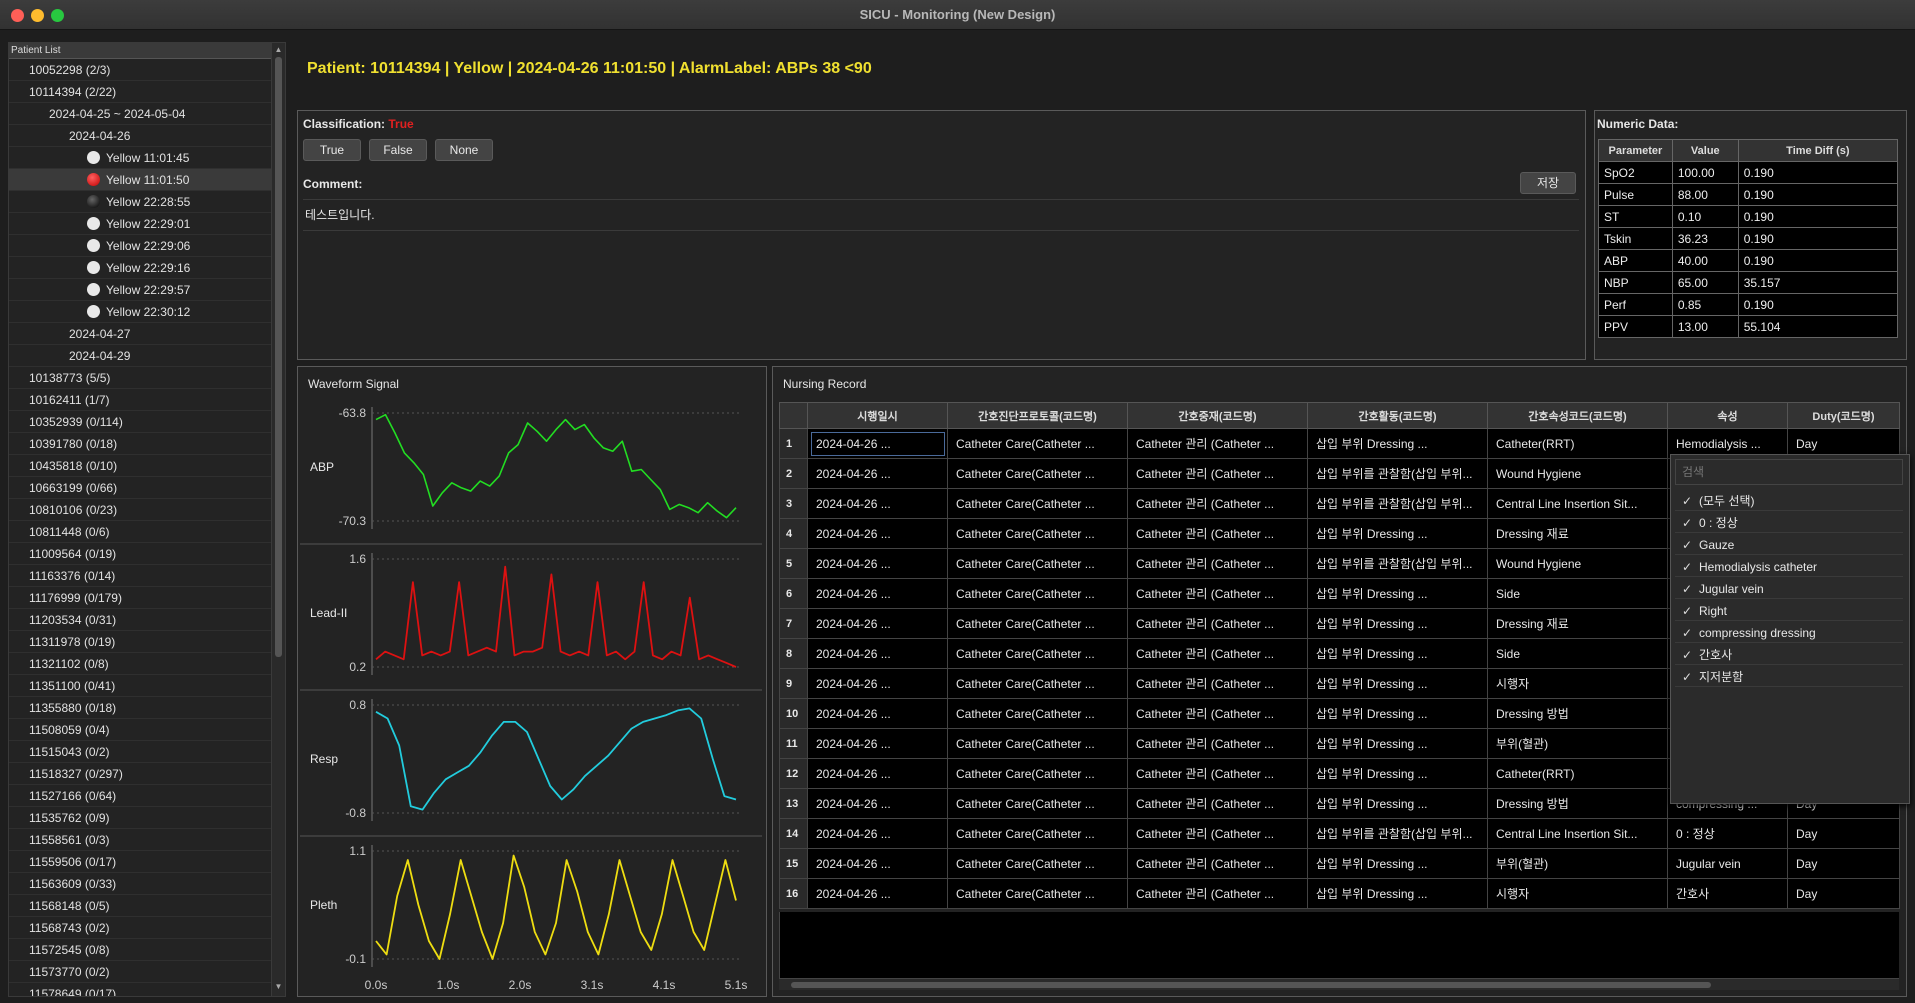 The image size is (1915, 1003). Describe the element at coordinates (141, 708) in the screenshot. I see `patient-tree-item: 11355880 (0/18)` at that location.